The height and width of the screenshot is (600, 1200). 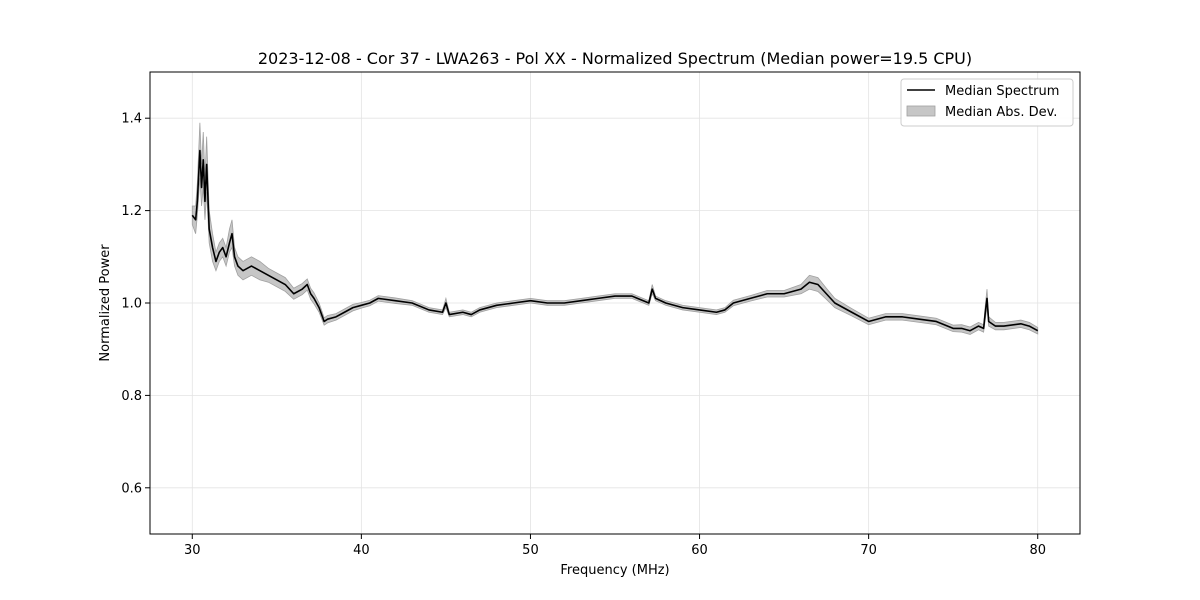 I want to click on x-tick-label: 40, so click(x=361, y=550).